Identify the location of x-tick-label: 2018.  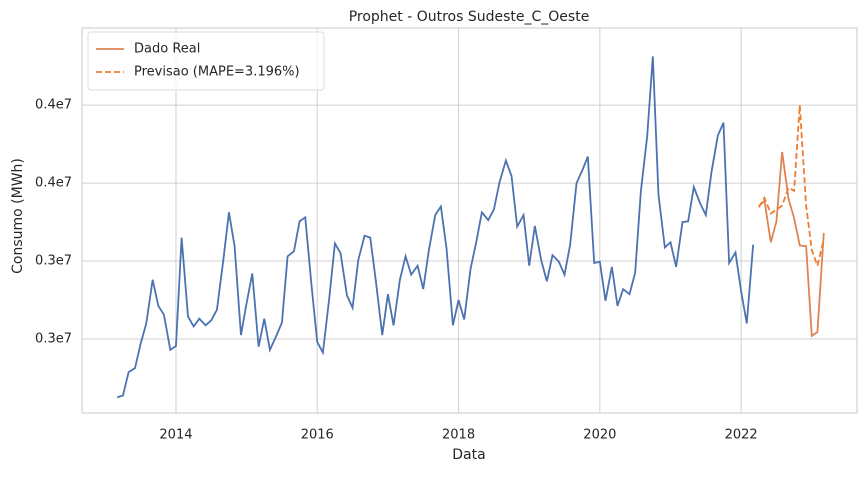
(458, 435).